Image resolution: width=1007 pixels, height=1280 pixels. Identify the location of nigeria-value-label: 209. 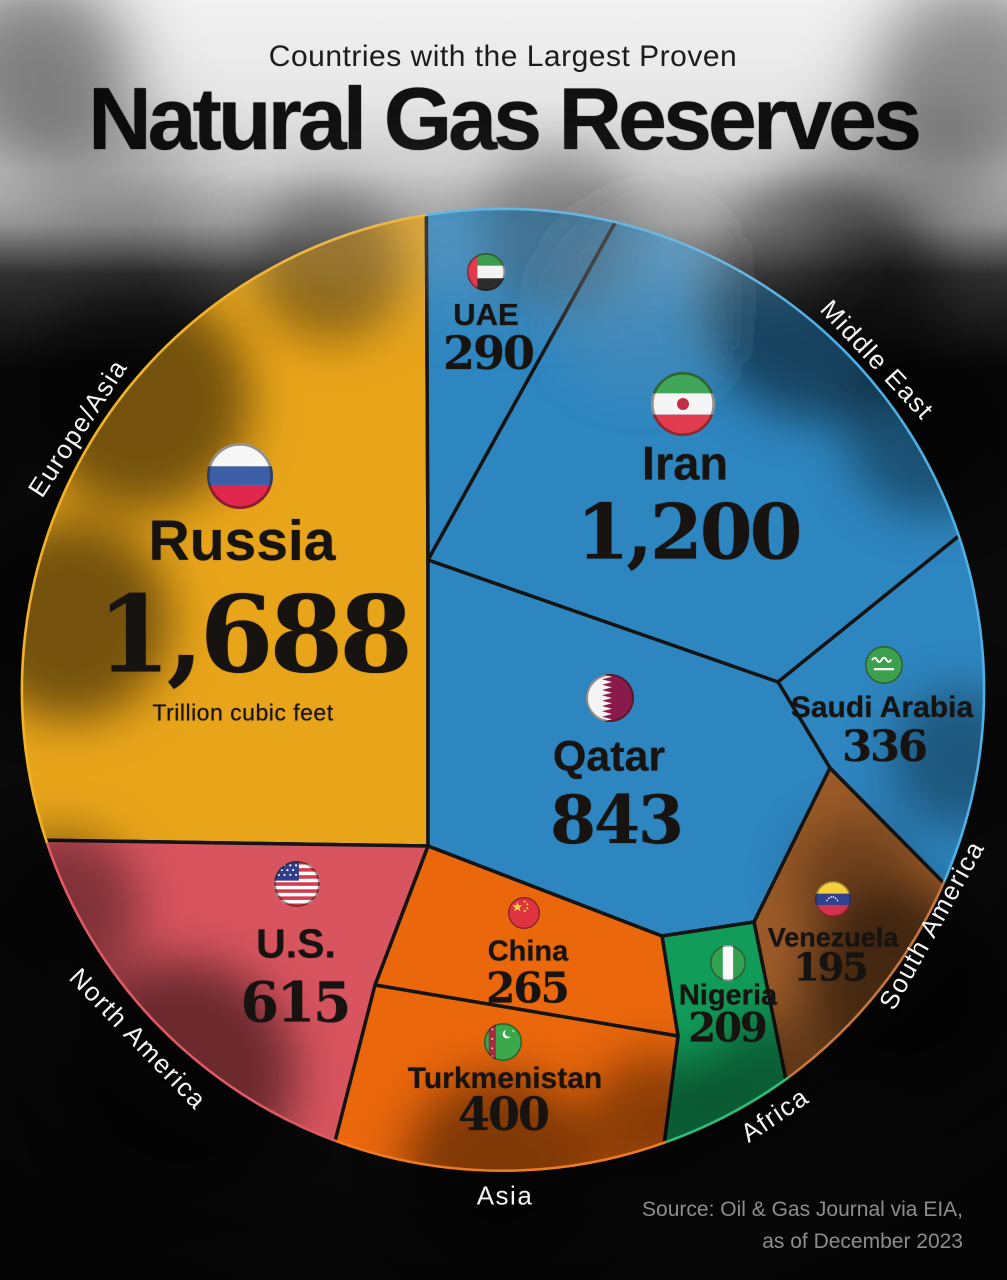
(727, 1028).